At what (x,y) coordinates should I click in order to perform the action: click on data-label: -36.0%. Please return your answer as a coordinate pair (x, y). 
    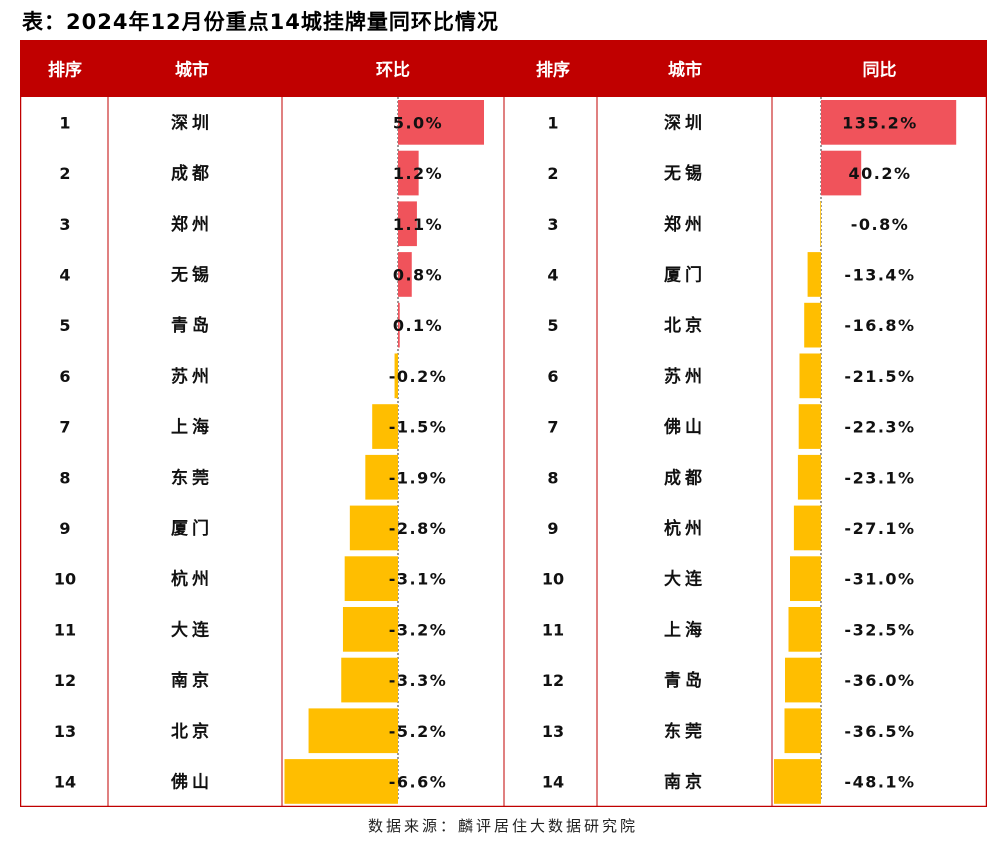
    Looking at the image, I should click on (879, 680).